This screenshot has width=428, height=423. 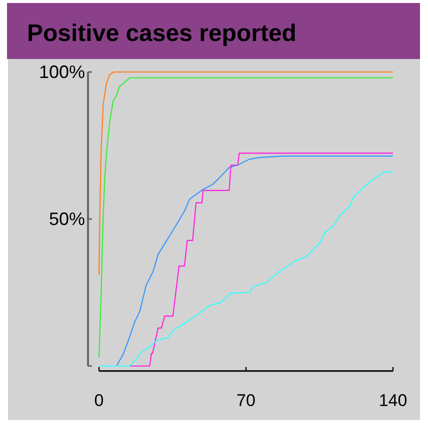 What do you see at coordinates (161, 33) in the screenshot?
I see `chart-title: Positive cases reported` at bounding box center [161, 33].